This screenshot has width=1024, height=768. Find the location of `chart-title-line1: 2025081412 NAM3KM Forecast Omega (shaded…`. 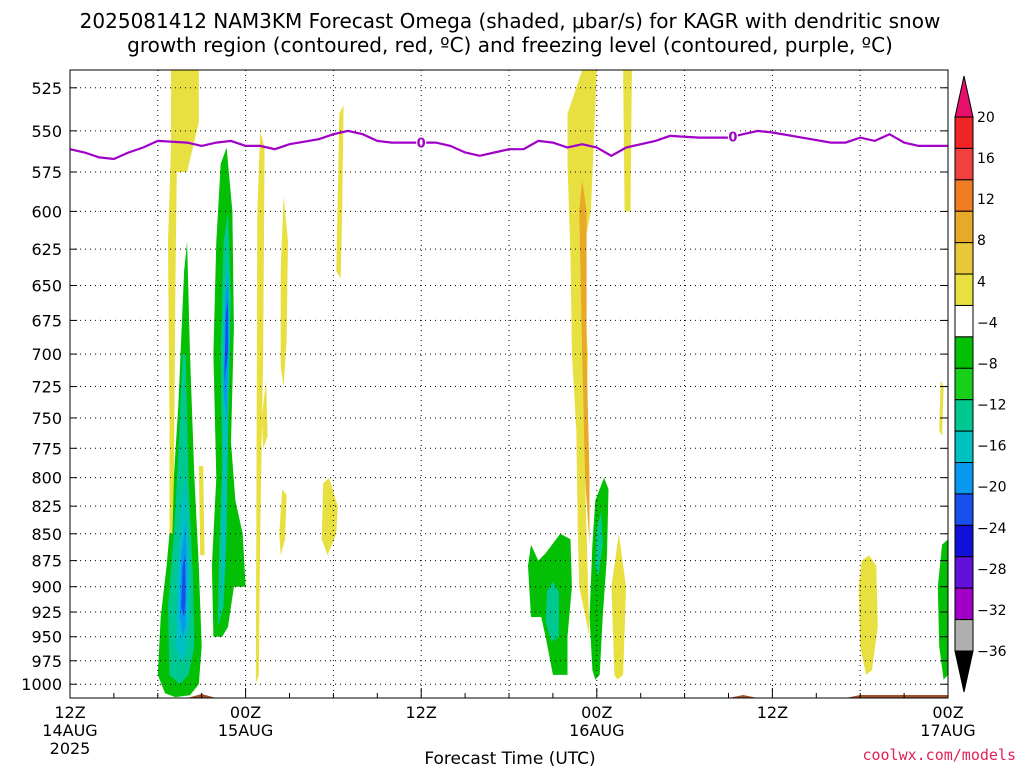

chart-title-line1: 2025081412 NAM3KM Forecast Omega (shaded… is located at coordinates (510, 21).